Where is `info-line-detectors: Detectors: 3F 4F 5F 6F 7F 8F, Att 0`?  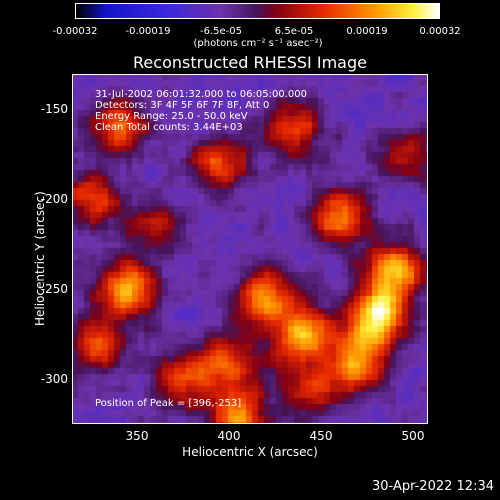 info-line-detectors: Detectors: 3F 4F 5F 6F 7F 8F, Att 0 is located at coordinates (182, 105).